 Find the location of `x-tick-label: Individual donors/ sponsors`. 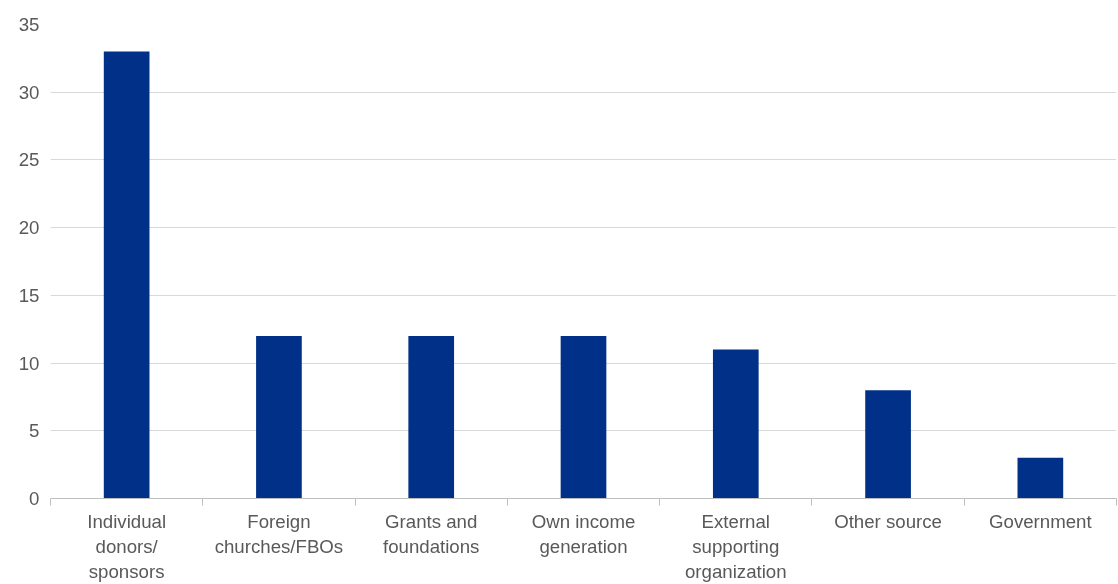

x-tick-label: Individual donors/ sponsors is located at coordinates (127, 546).